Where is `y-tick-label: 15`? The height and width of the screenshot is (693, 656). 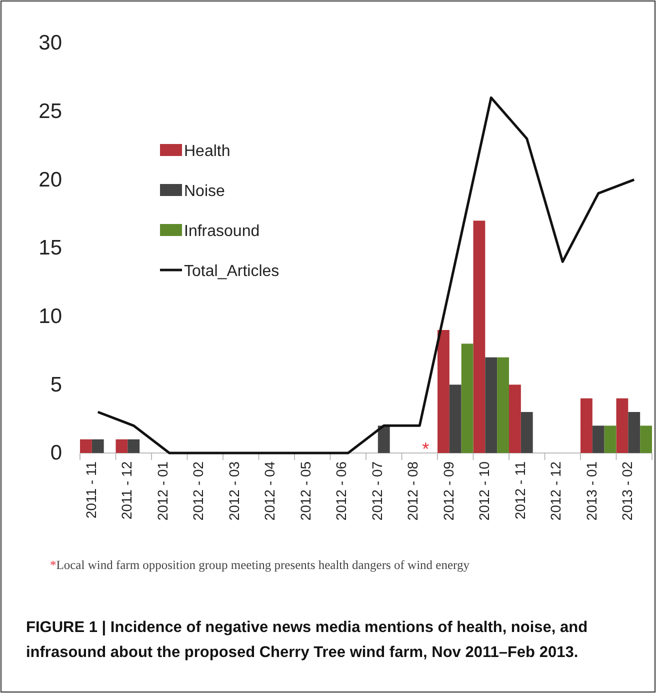 y-tick-label: 15 is located at coordinates (50, 248).